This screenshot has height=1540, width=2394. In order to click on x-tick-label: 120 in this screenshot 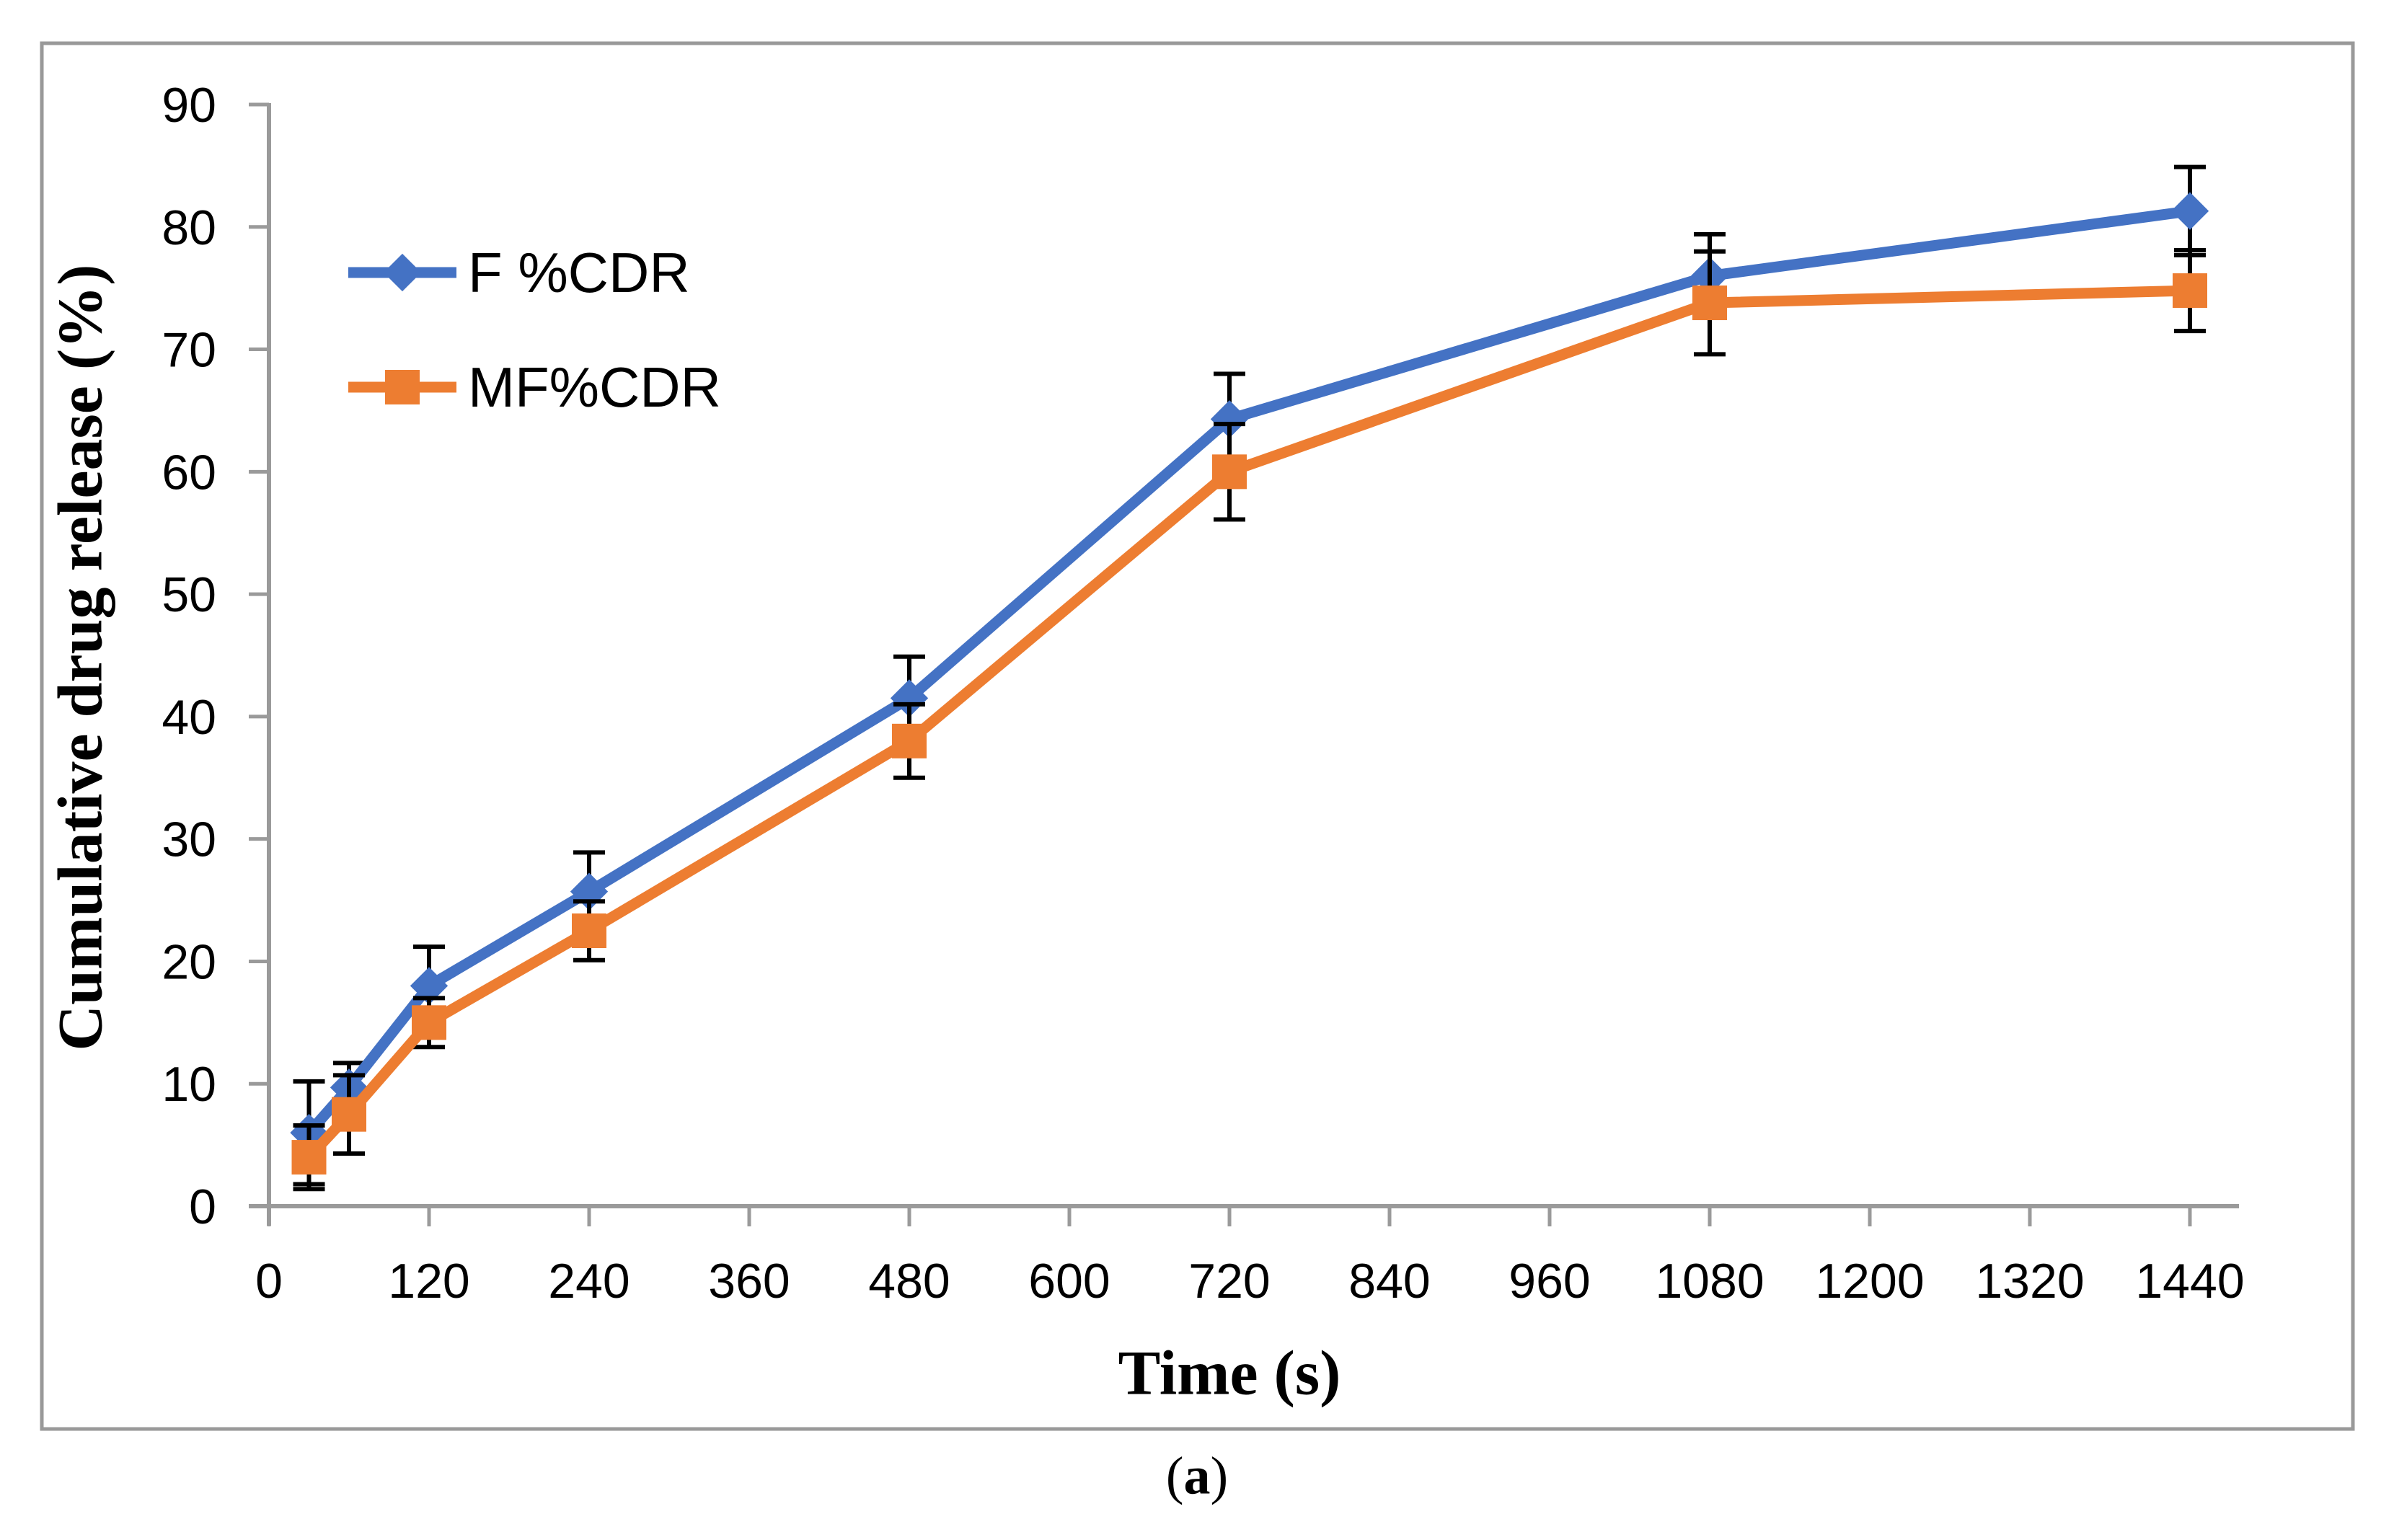, I will do `click(428, 1281)`.